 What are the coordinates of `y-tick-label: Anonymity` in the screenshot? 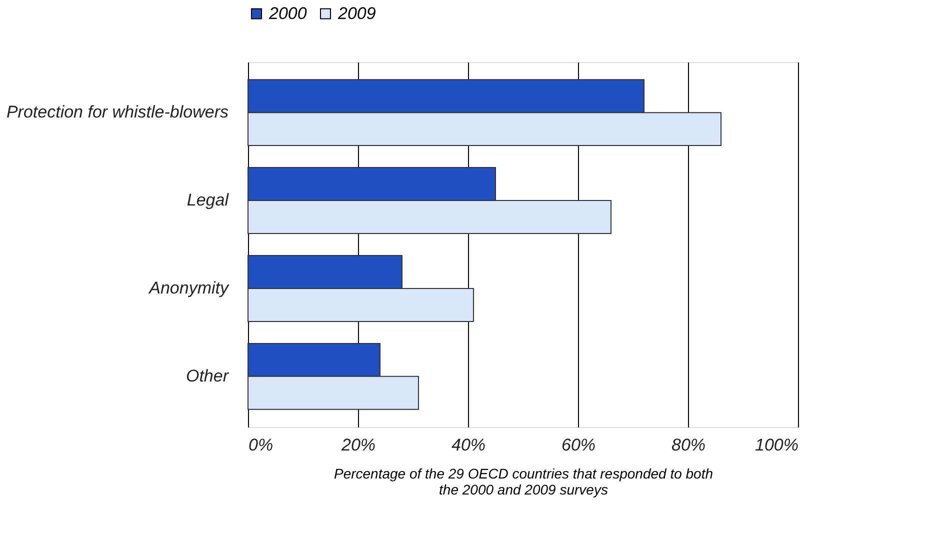 It's located at (189, 288).